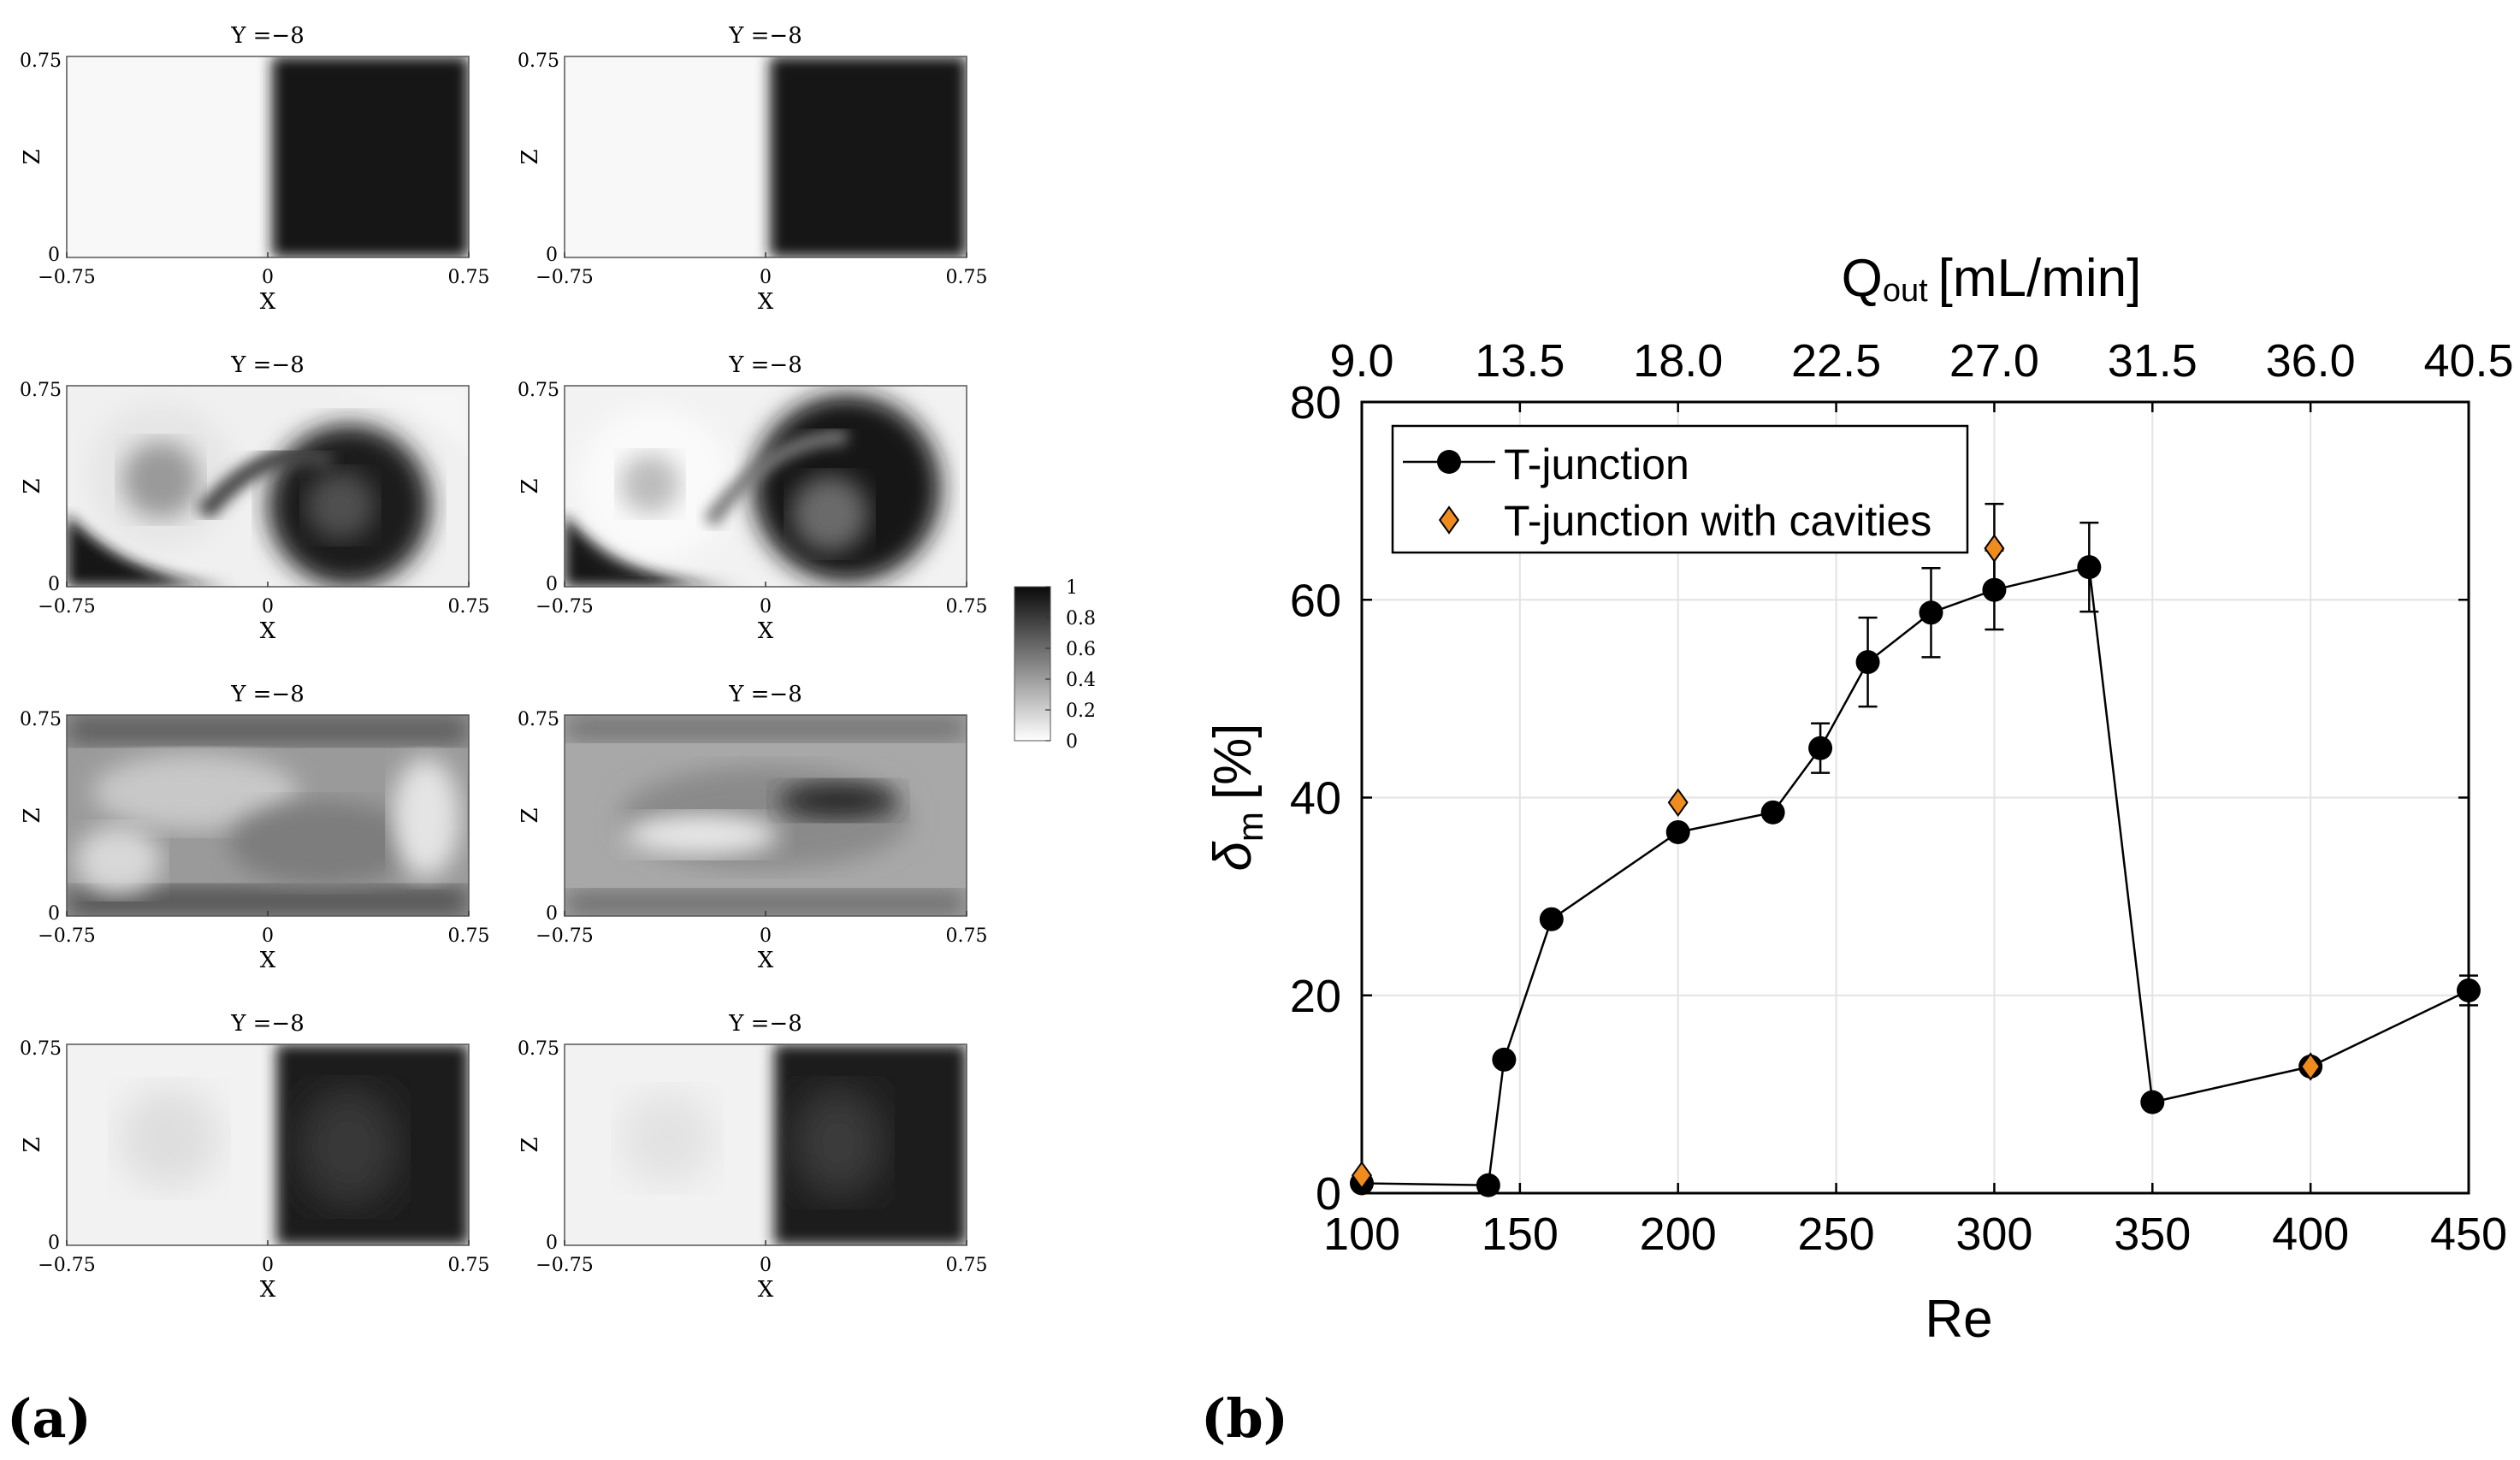 Image resolution: width=2520 pixels, height=1460 pixels. Describe the element at coordinates (2153, 361) in the screenshot. I see `top-tick-label: 31.5` at that location.